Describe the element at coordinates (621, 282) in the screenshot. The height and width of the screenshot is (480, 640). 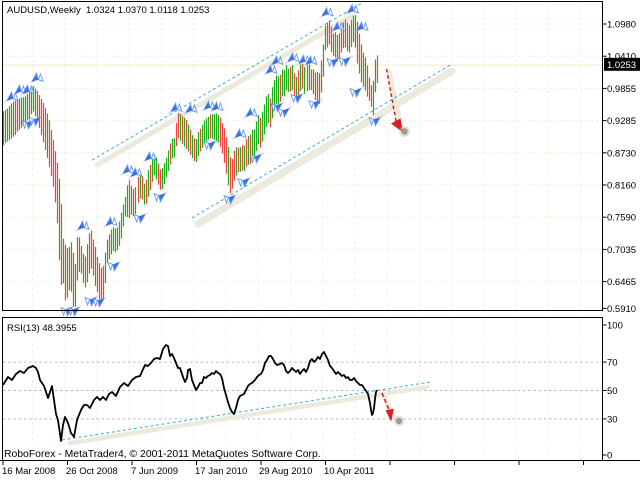
I see `svg-text: 0.6465` at that location.